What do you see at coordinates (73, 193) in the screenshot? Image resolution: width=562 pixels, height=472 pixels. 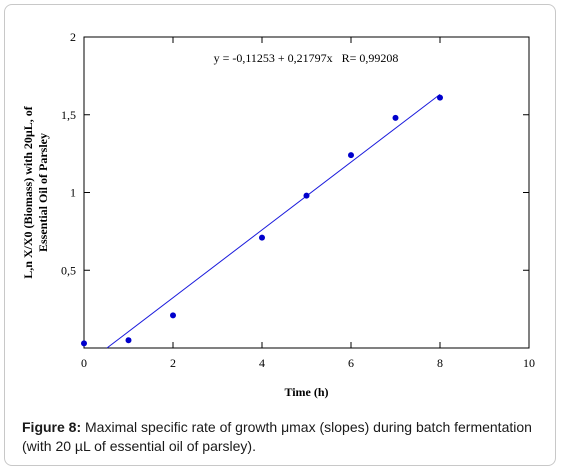 I see `y-tick-label: 1` at bounding box center [73, 193].